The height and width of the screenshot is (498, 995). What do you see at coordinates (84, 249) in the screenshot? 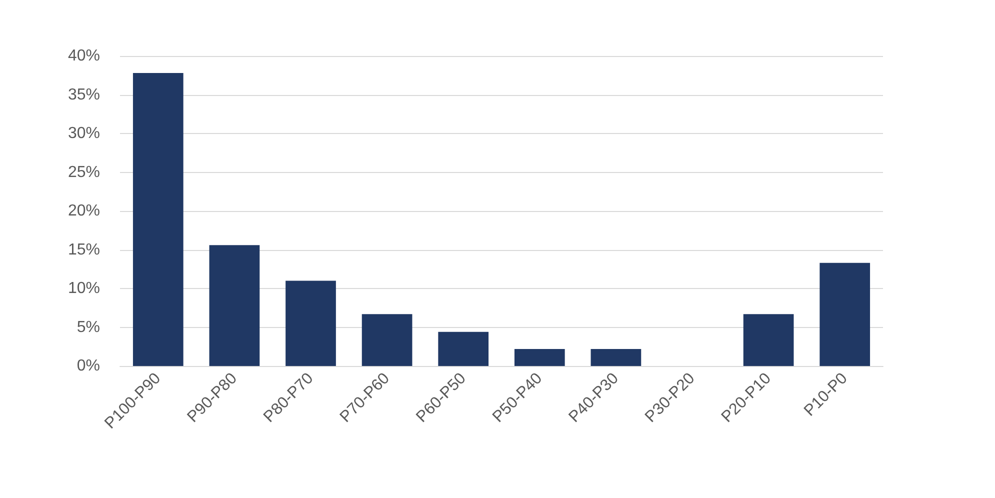
I see `y-tick-label: 15%` at bounding box center [84, 249].